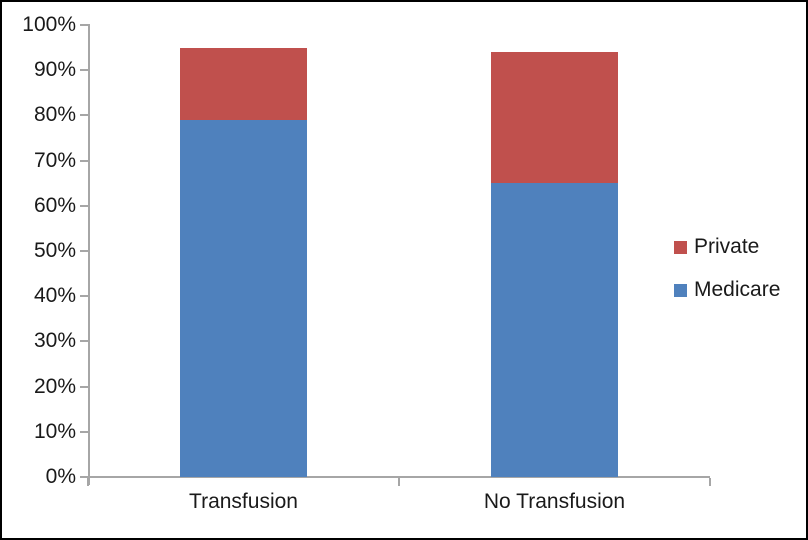 The height and width of the screenshot is (540, 808). I want to click on legend-color-swatch-private, so click(680, 247).